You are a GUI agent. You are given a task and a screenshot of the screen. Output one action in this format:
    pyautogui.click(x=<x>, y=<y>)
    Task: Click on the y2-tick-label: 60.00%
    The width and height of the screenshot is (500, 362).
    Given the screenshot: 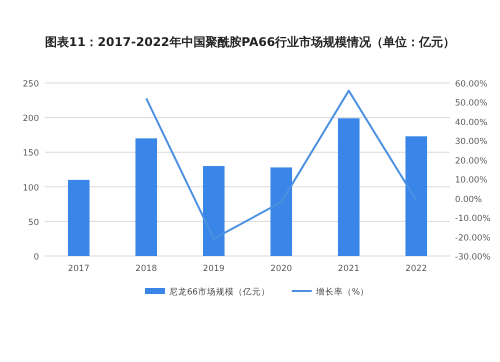 What is the action you would take?
    pyautogui.click(x=471, y=85)
    